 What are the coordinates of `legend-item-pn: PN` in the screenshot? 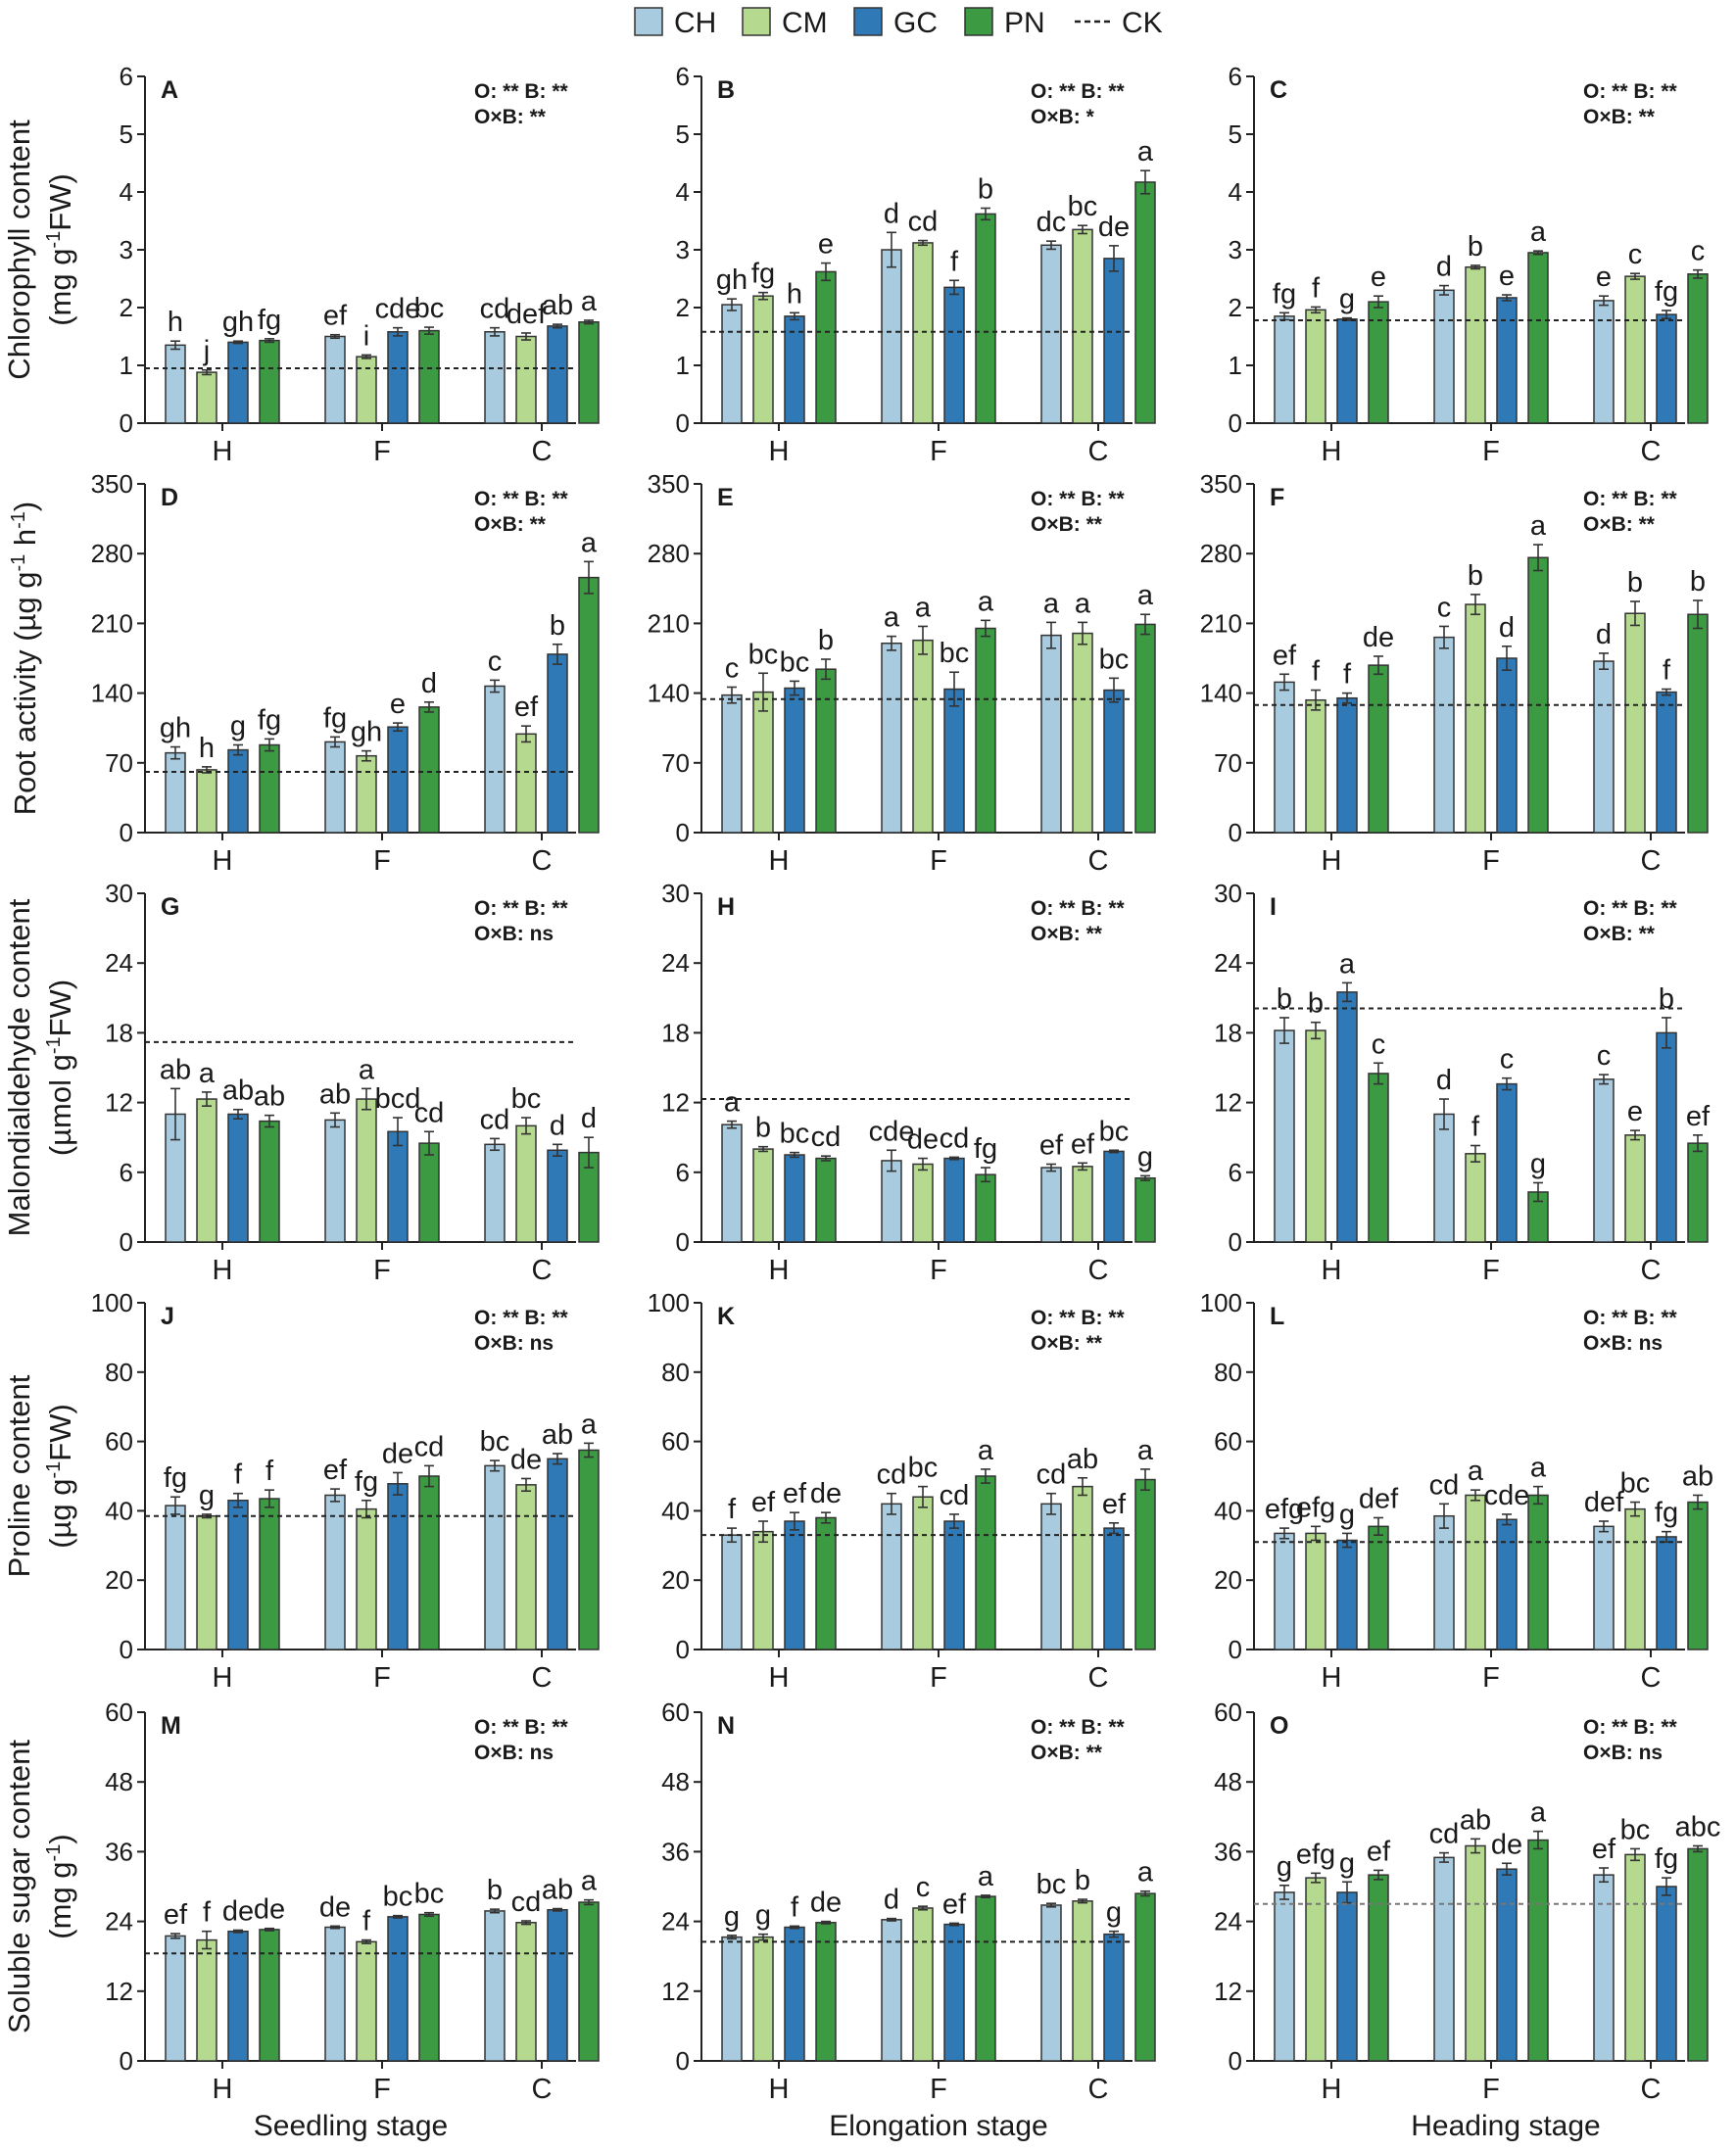 It's located at (1005, 23).